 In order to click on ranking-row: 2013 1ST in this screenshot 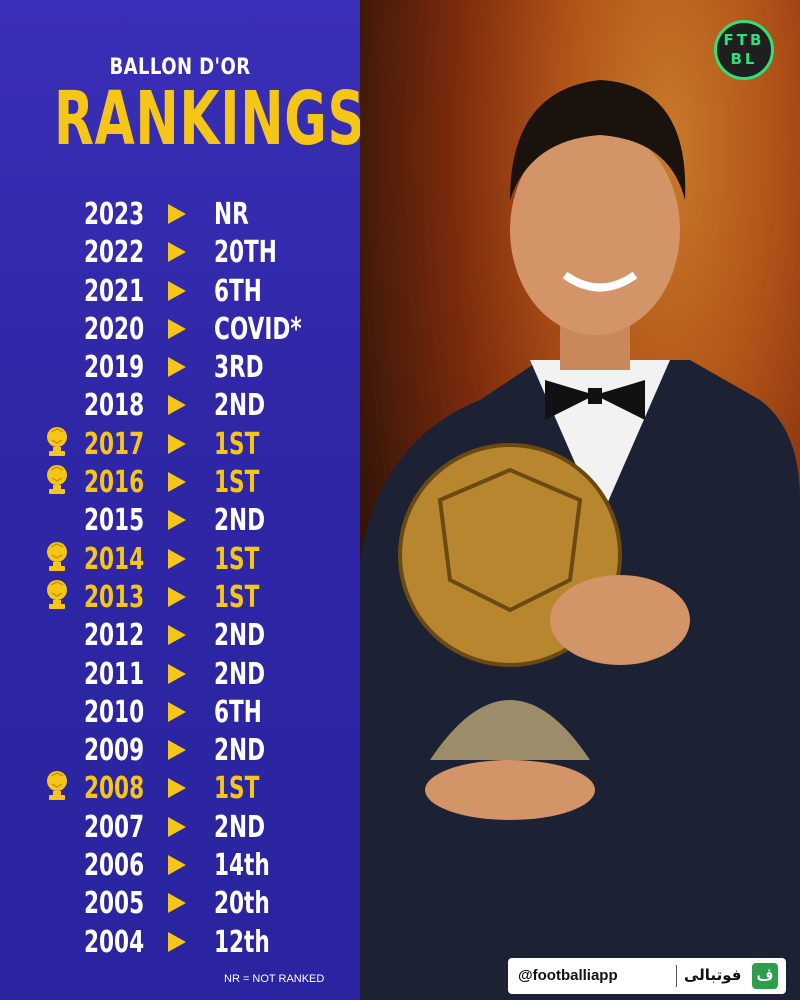, I will do `click(180, 595)`.